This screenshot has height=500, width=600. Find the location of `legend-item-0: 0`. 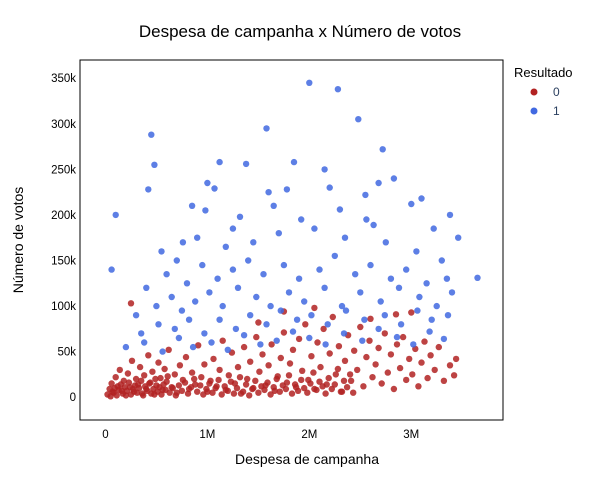

legend-item-0: 0 is located at coordinates (545, 92).